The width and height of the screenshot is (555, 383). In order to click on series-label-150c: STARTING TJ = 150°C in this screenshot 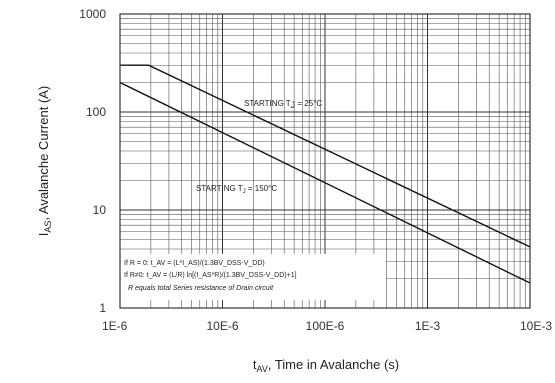, I will do `click(236, 189)`.